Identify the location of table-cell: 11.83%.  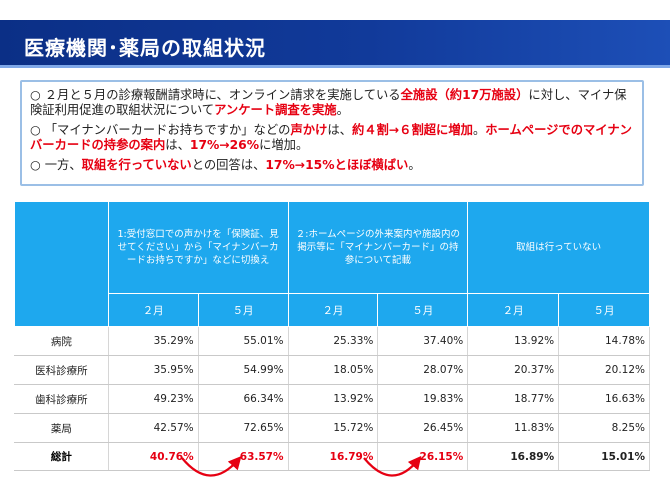
(513, 428).